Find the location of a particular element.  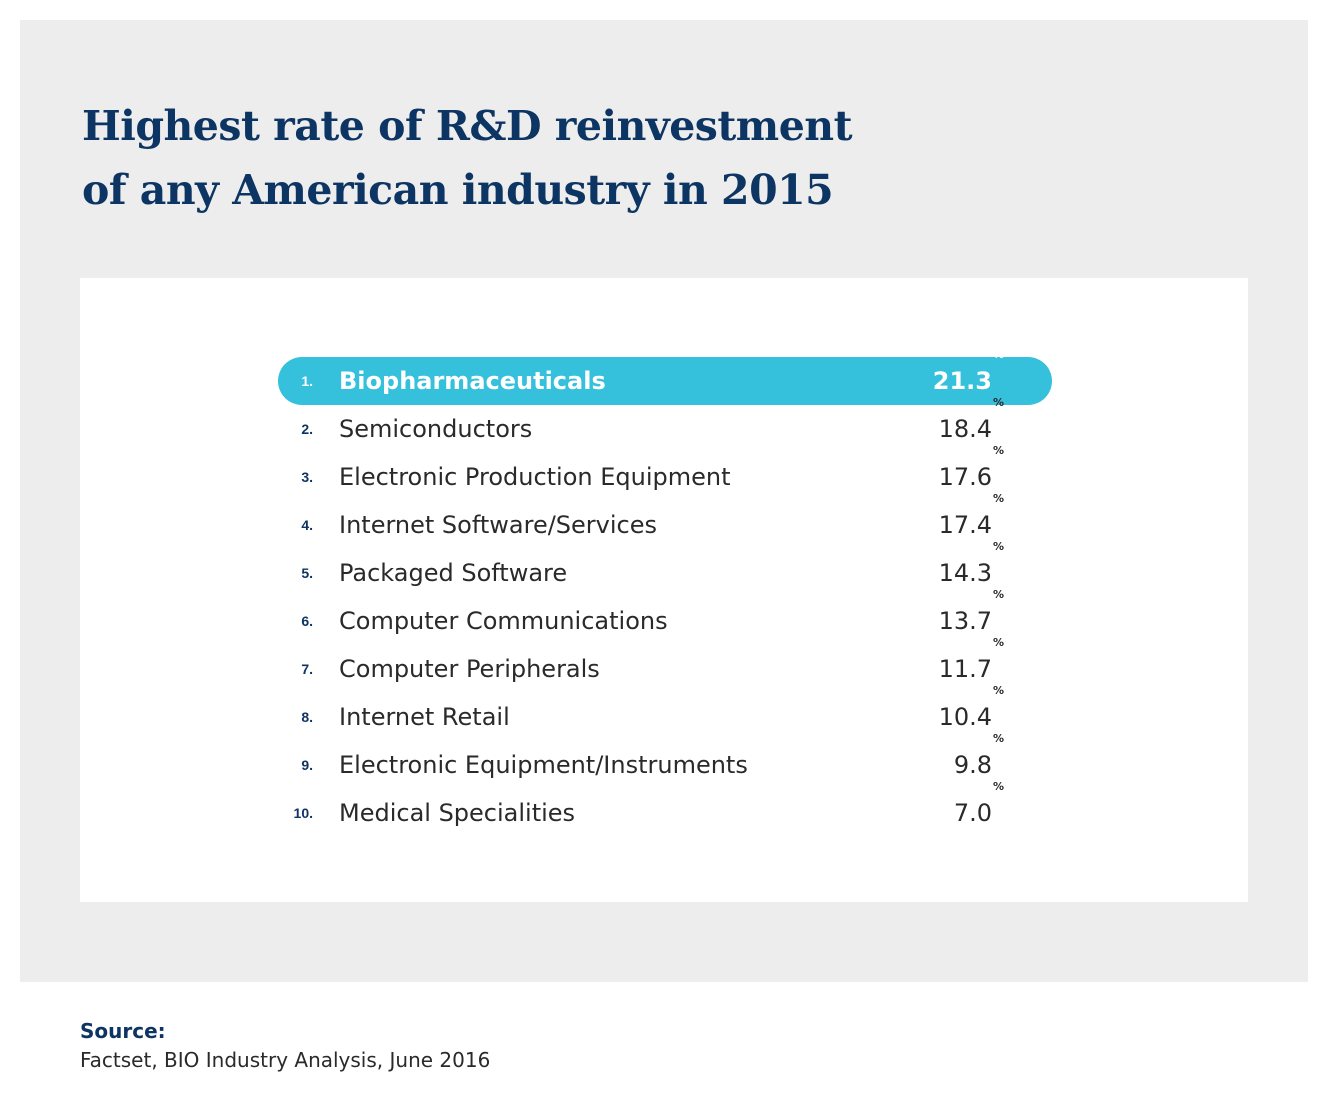

rank-number: 10. is located at coordinates (303, 813).